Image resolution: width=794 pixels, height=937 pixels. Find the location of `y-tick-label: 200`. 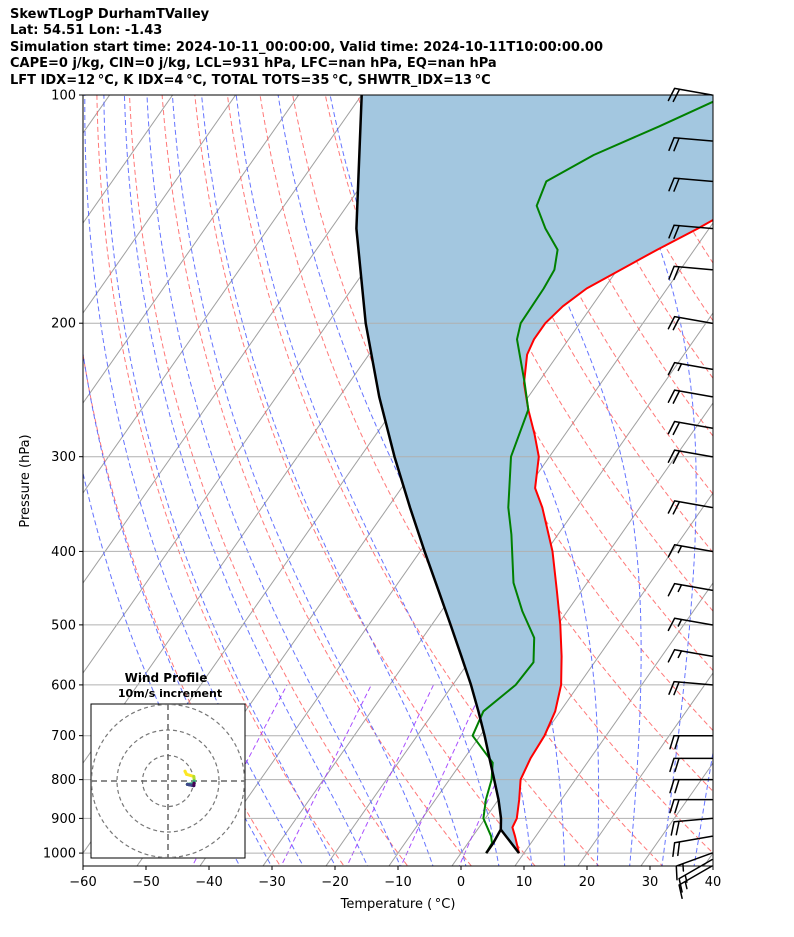

y-tick-label: 200 is located at coordinates (63, 324).